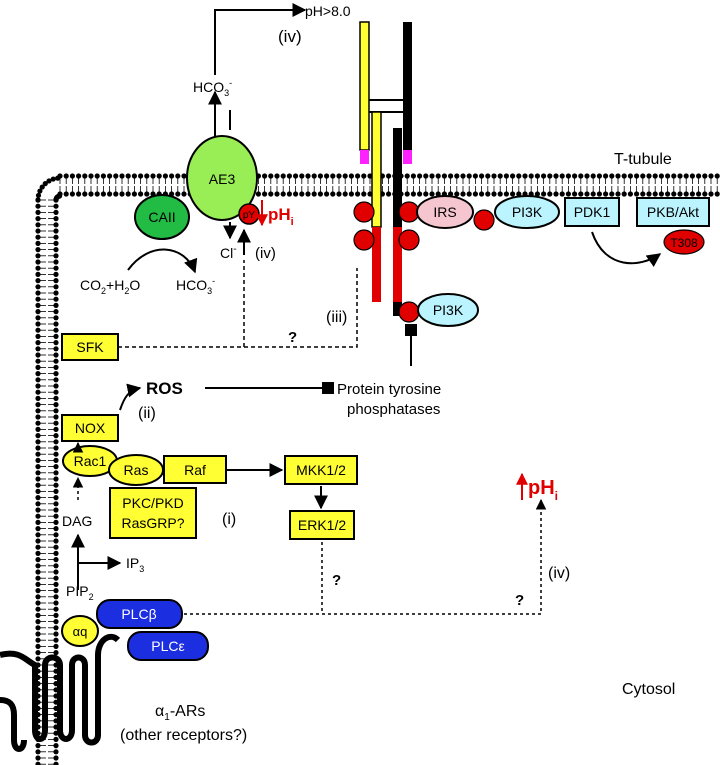 This screenshot has height=765, width=720. Describe the element at coordinates (559, 573) in the screenshot. I see `roman-iv-right: (iv)` at that location.